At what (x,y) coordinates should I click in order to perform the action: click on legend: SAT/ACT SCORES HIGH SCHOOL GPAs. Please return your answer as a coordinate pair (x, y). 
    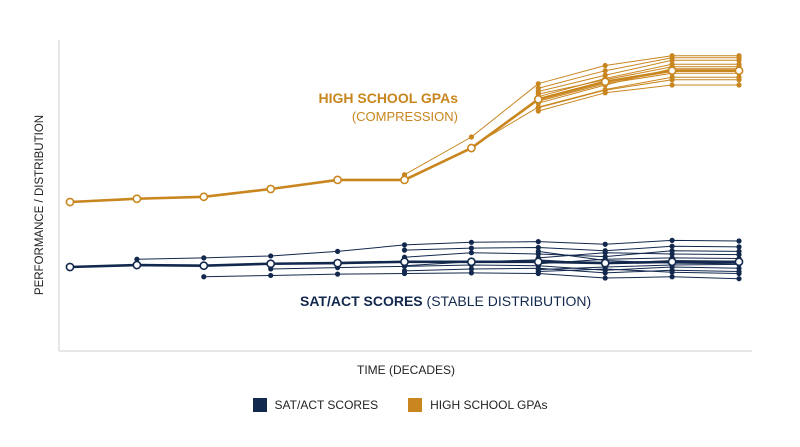
    Looking at the image, I should click on (400, 405).